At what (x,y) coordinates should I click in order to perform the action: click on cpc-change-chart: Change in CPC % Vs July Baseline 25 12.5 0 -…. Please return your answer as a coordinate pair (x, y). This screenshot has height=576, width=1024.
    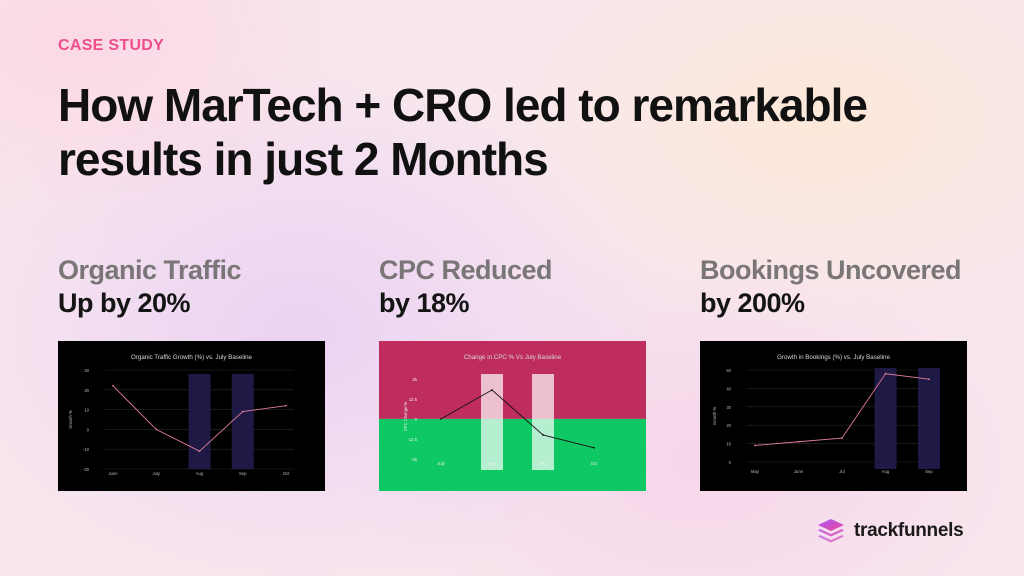
    Looking at the image, I should click on (512, 416).